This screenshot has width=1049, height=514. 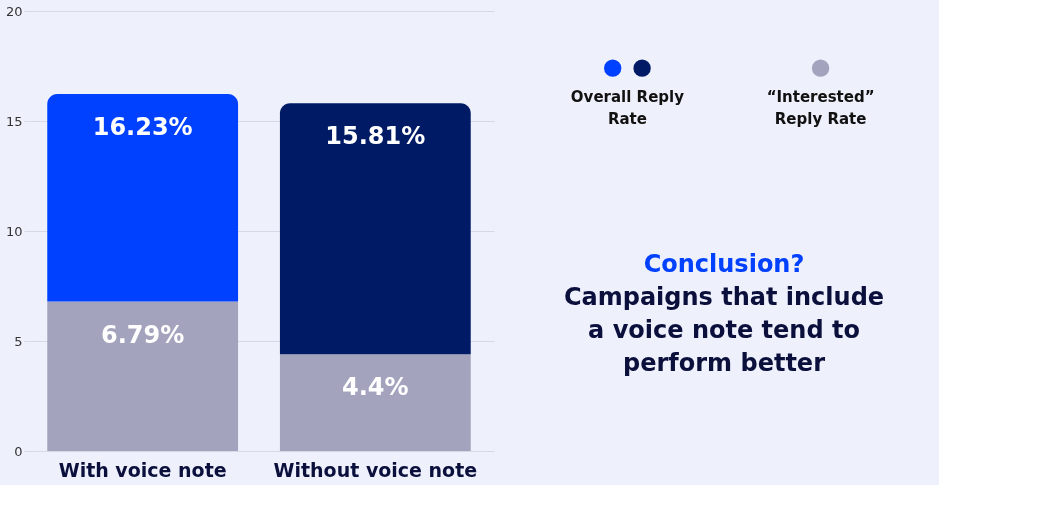 I want to click on y-tick-label: 15, so click(x=14, y=121).